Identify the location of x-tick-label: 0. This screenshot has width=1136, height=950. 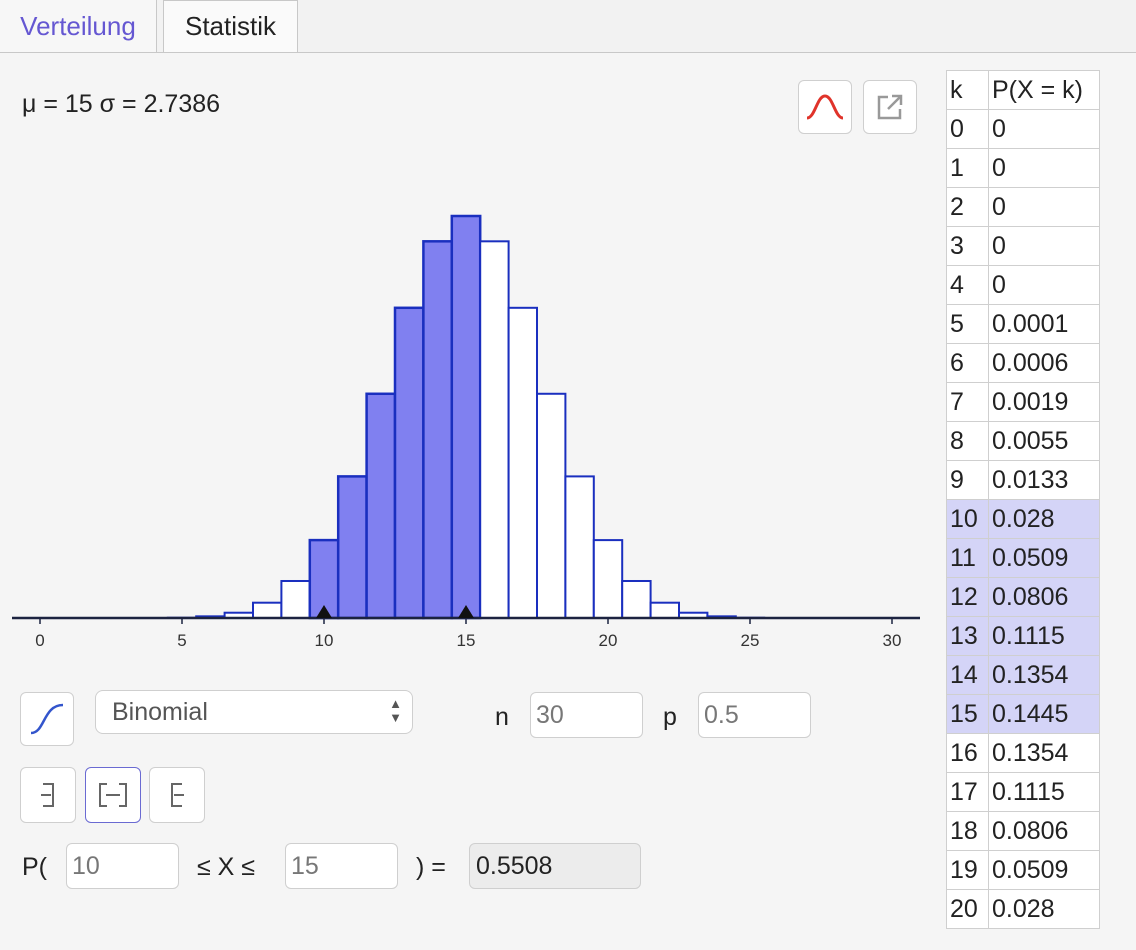
(39, 640).